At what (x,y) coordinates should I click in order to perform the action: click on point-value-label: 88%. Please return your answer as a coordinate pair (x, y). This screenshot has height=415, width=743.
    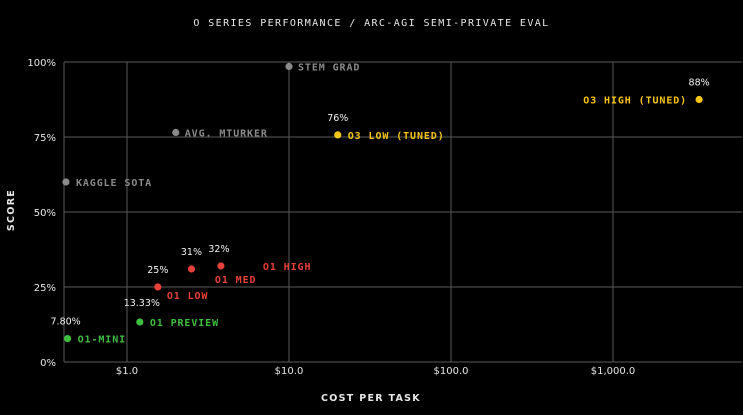
    Looking at the image, I should click on (699, 83).